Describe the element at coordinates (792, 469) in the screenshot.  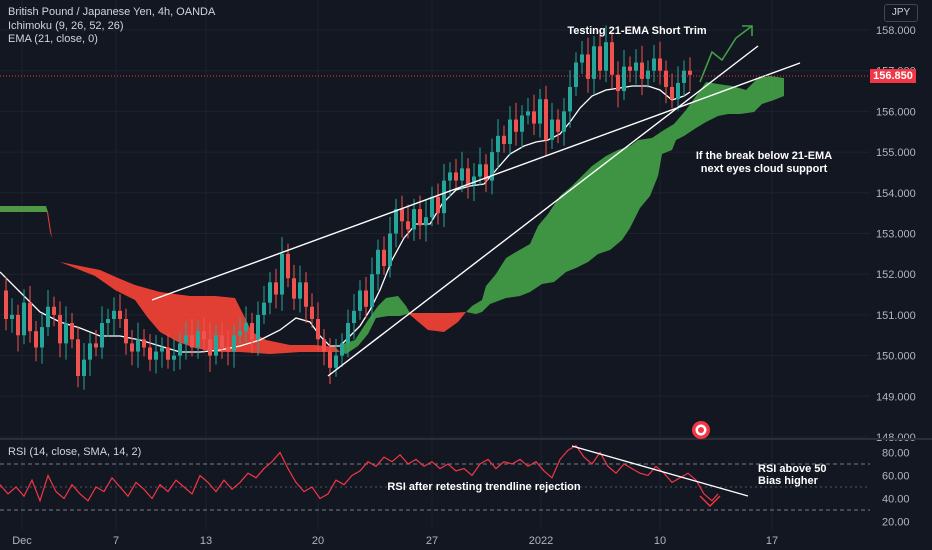
I see `annotation-rsi-bias-line1: RSI above 50` at that location.